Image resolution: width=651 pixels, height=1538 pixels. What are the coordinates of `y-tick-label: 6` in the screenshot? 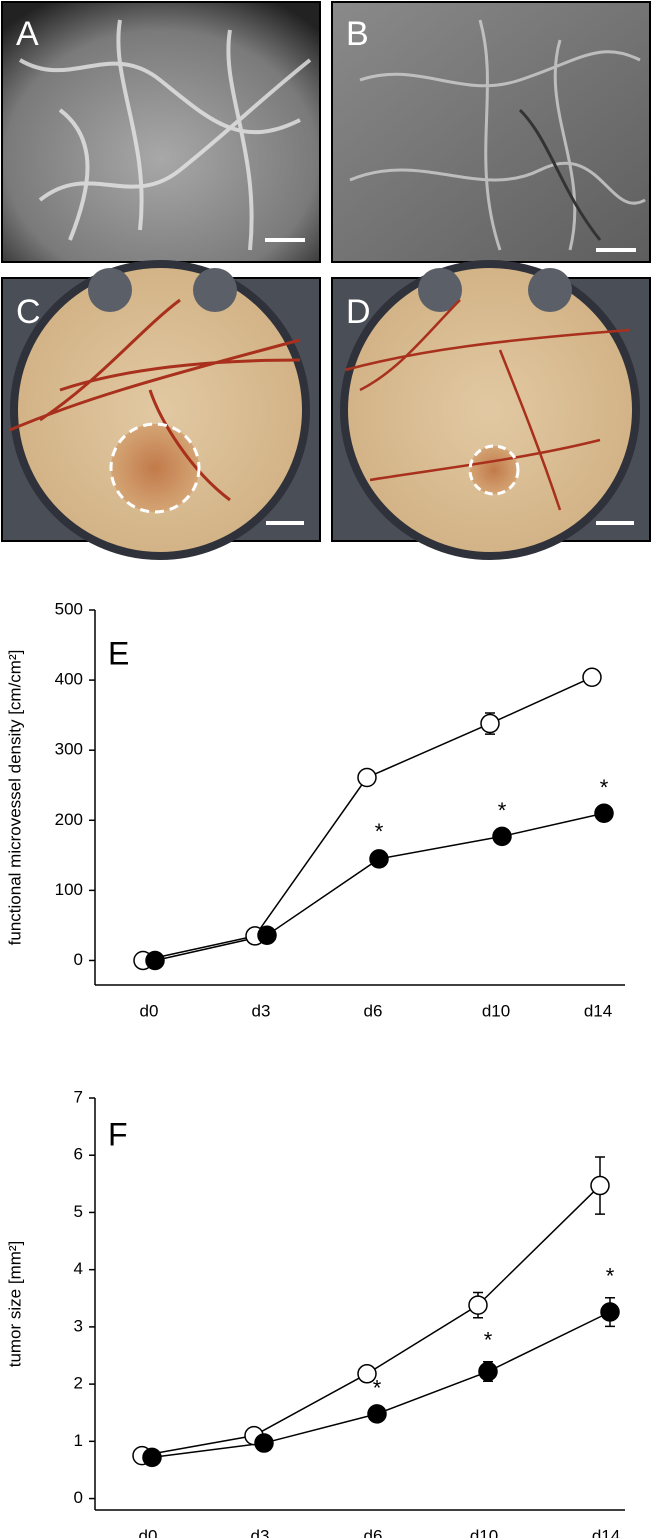 It's located at (78, 1154).